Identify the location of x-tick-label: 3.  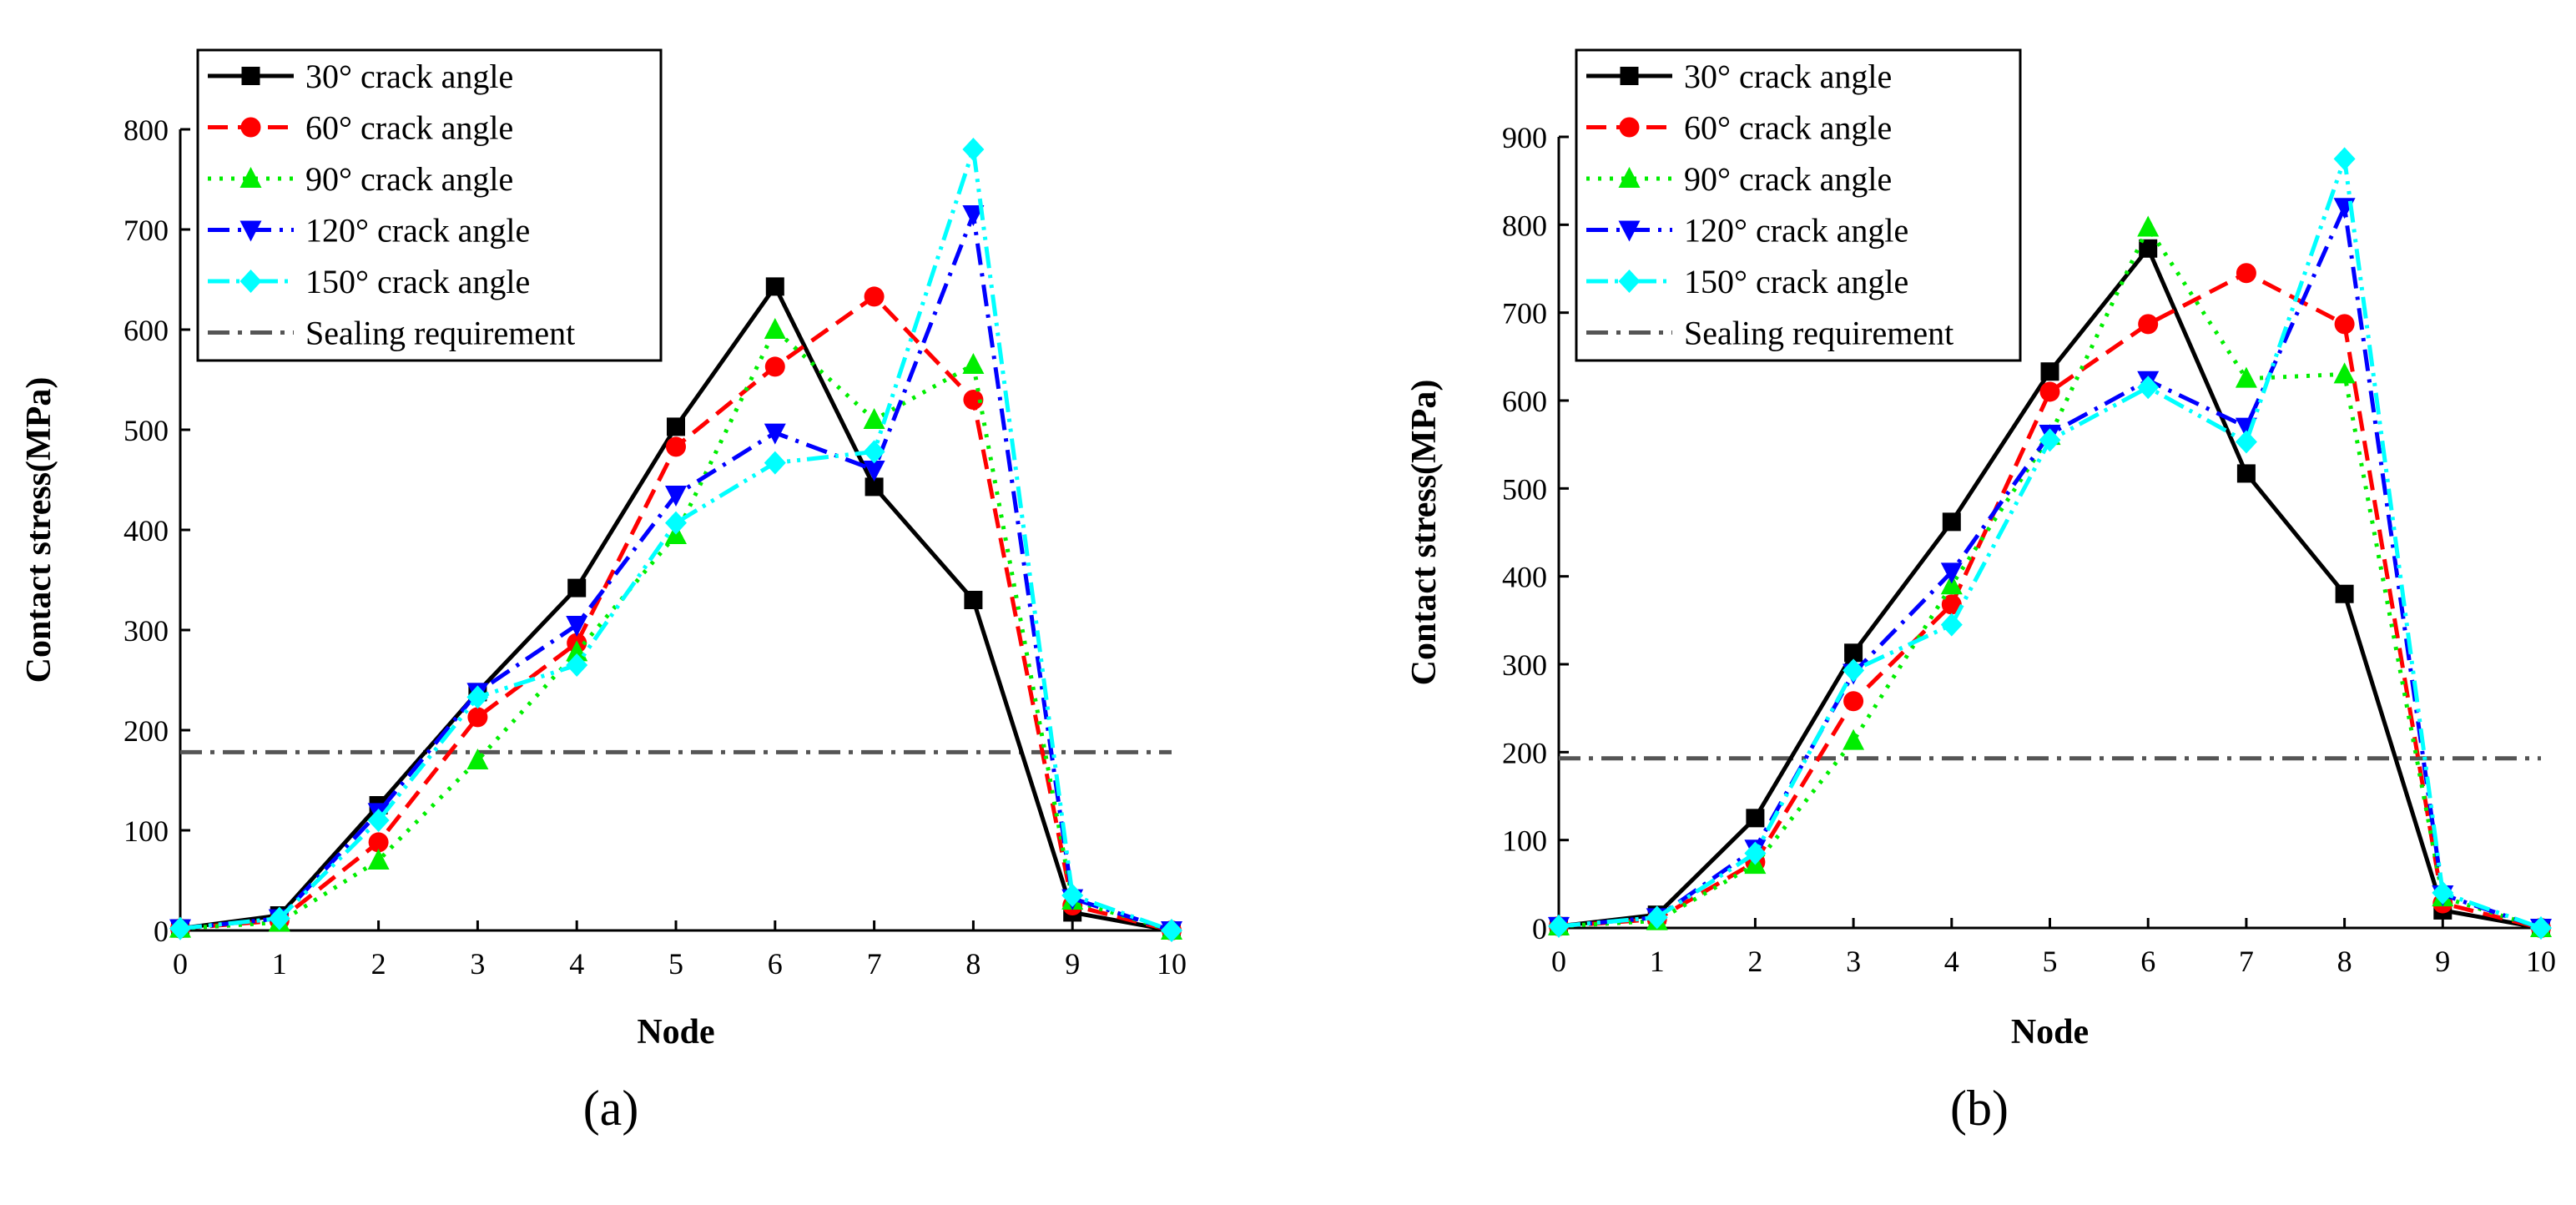
(1854, 961).